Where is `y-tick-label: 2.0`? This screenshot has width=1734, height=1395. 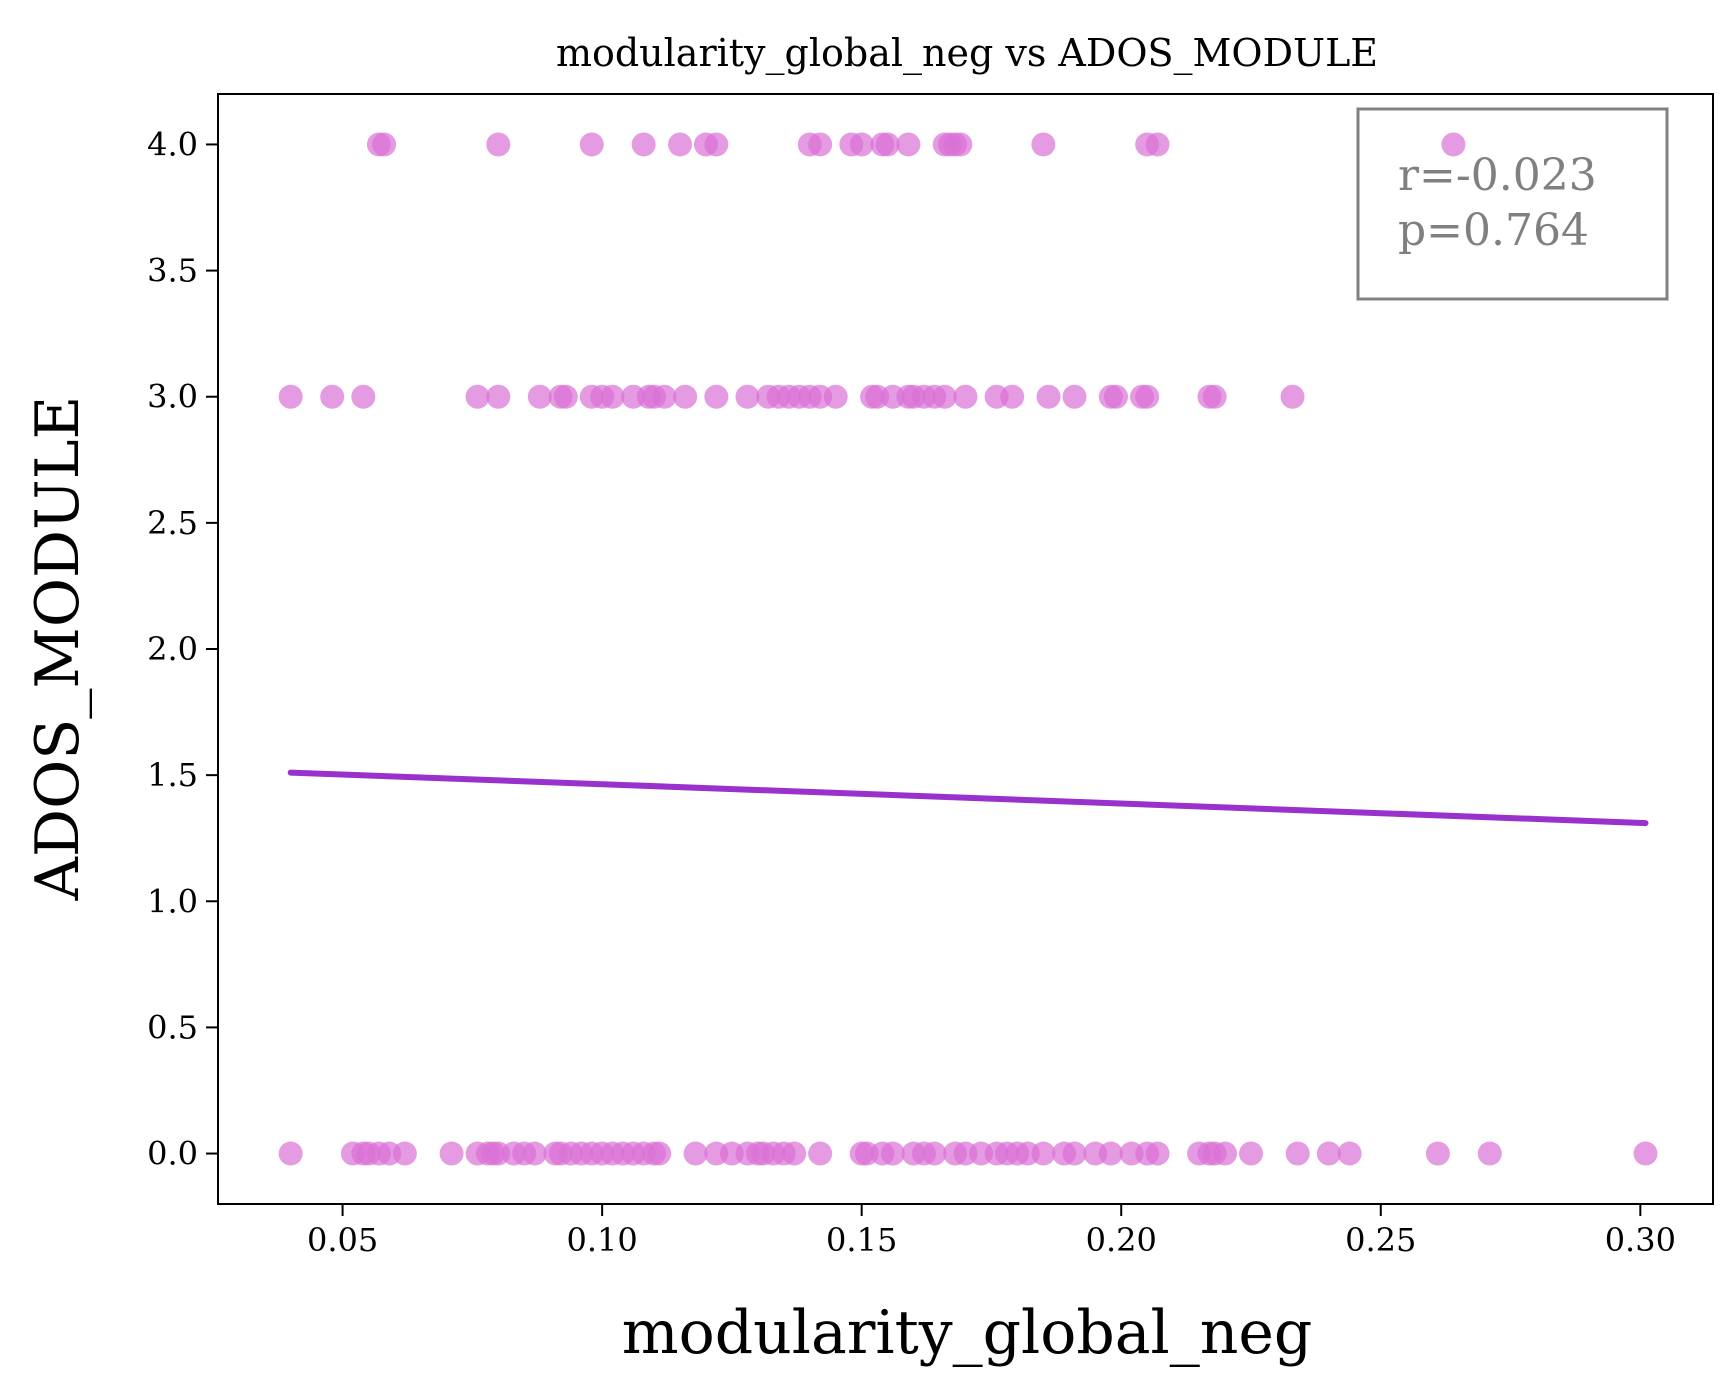 y-tick-label: 2.0 is located at coordinates (172, 649).